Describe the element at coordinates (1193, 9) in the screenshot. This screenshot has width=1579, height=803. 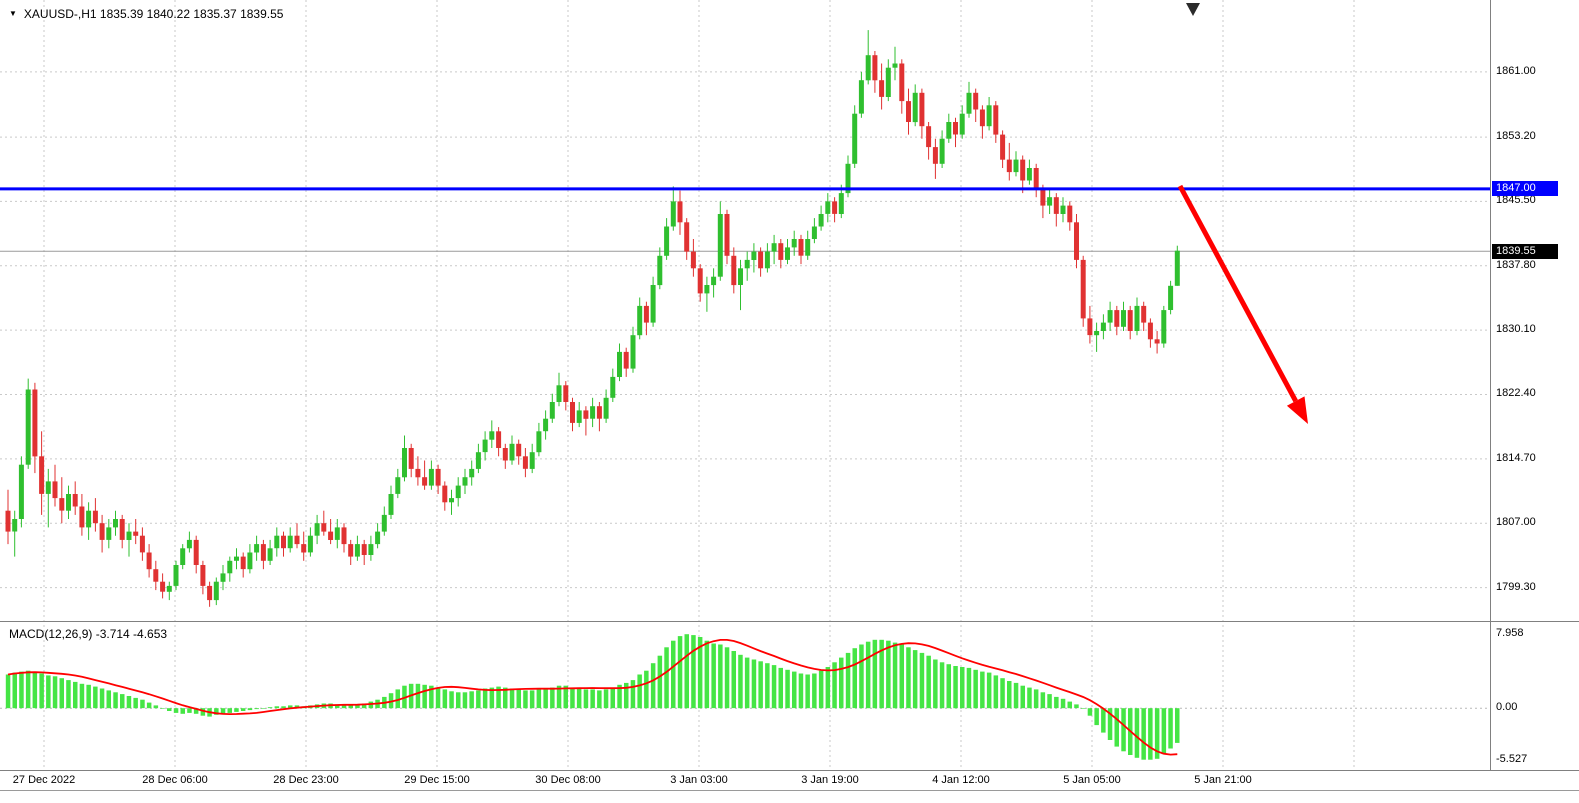
I see `chart-shift-marker-icon` at that location.